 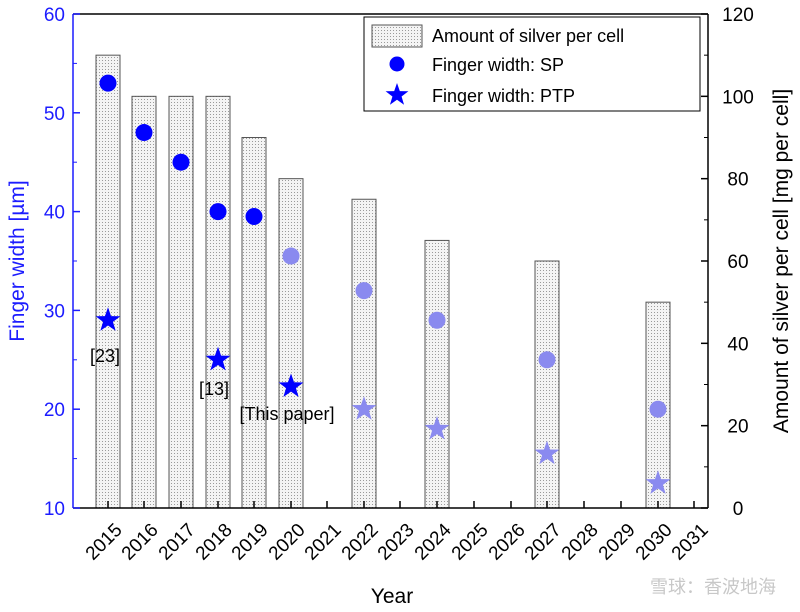 What do you see at coordinates (54, 311) in the screenshot?
I see `left-tick-label: 30` at bounding box center [54, 311].